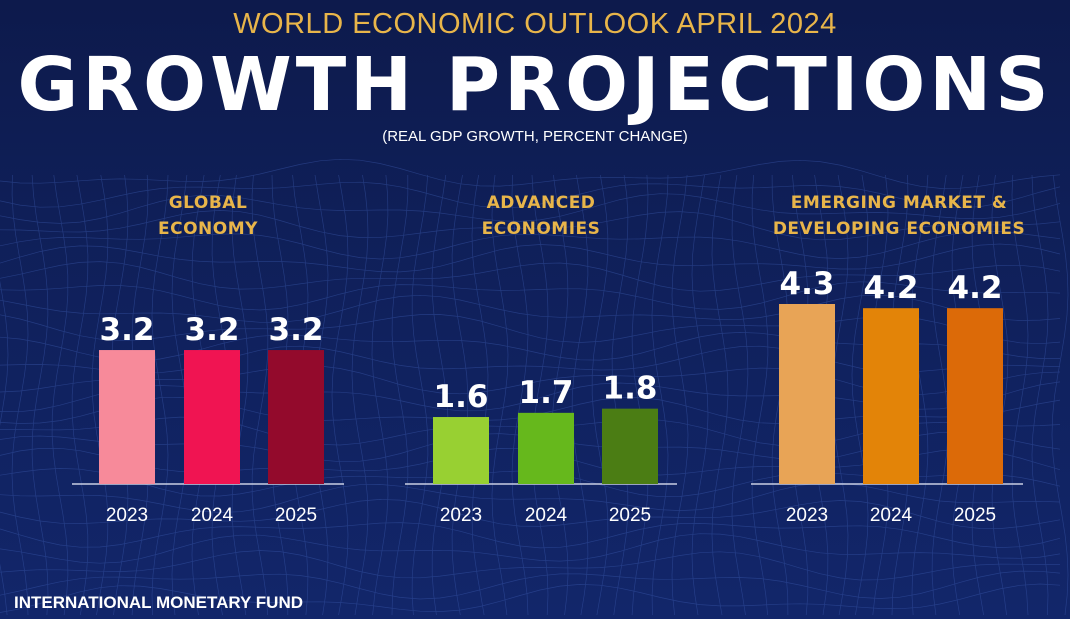 This screenshot has height=619, width=1070. Describe the element at coordinates (807, 284) in the screenshot. I see `data-label: 4.3` at that location.